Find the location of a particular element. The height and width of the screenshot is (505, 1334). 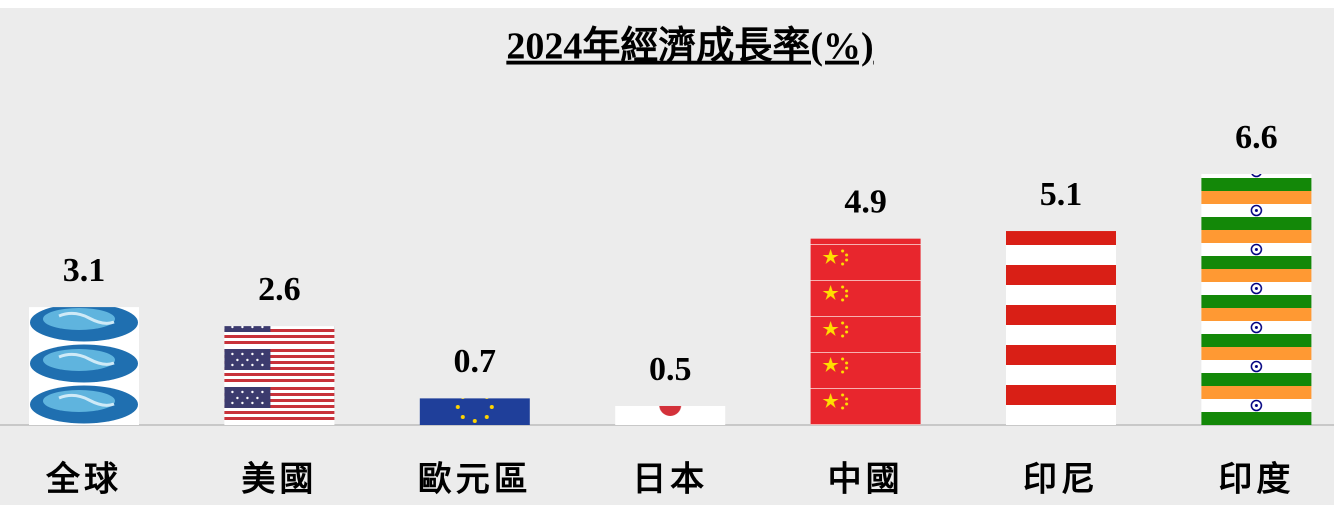

chart-title: 2024年經濟成長率(%) is located at coordinates (689, 47).